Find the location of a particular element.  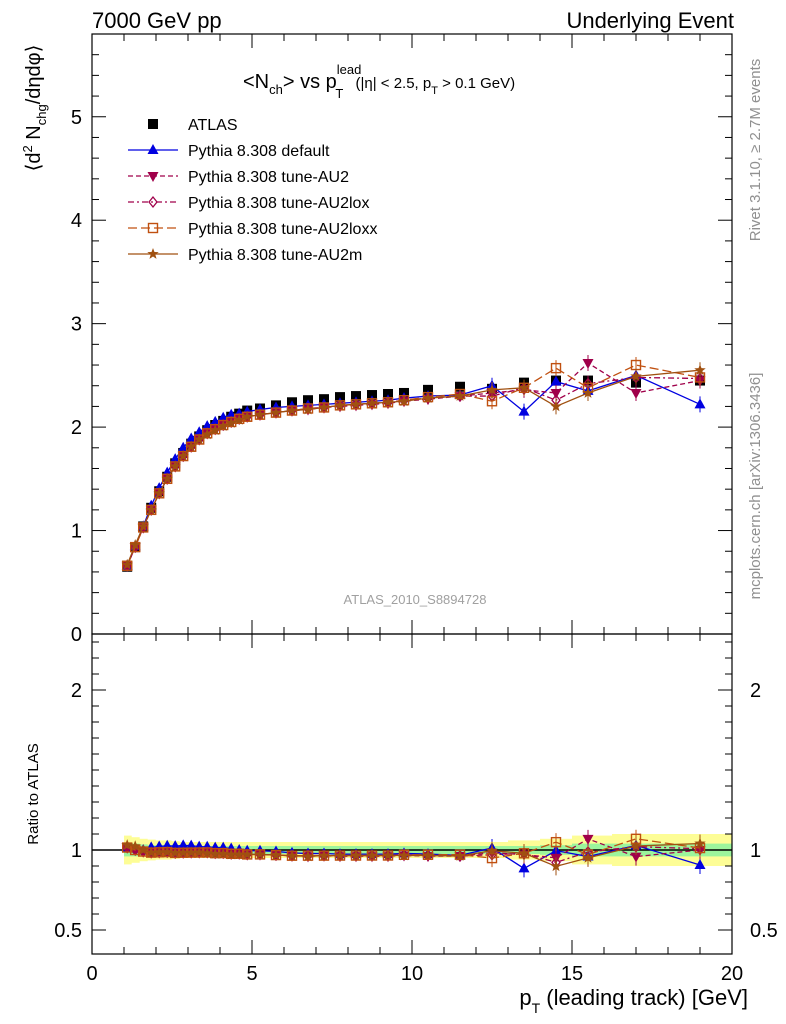

y-tick-label: 2 is located at coordinates (76, 428).